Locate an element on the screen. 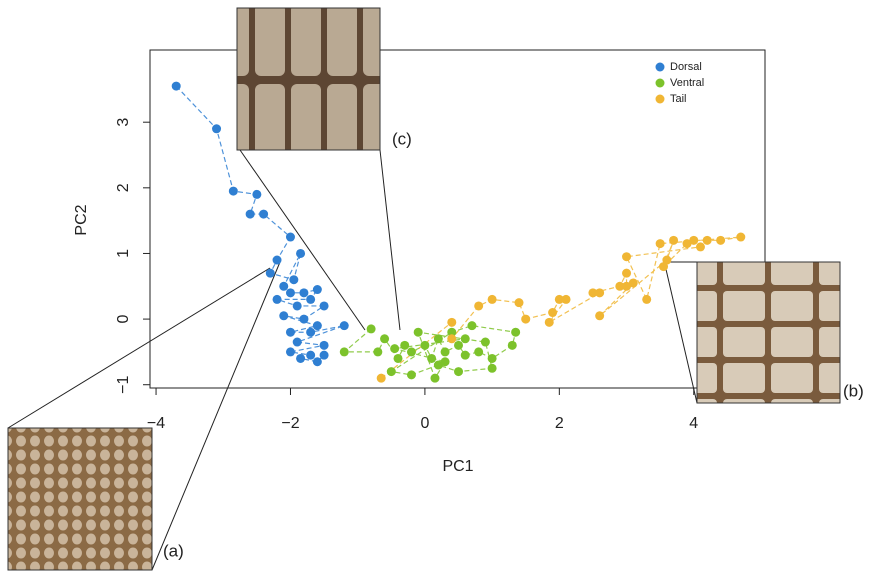  y-tick-label: 3 is located at coordinates (123, 122).